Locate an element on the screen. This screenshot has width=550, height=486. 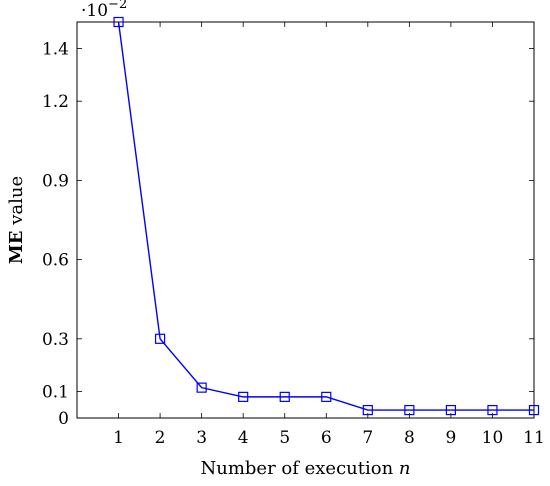
x-tick-label: 10 is located at coordinates (493, 438).